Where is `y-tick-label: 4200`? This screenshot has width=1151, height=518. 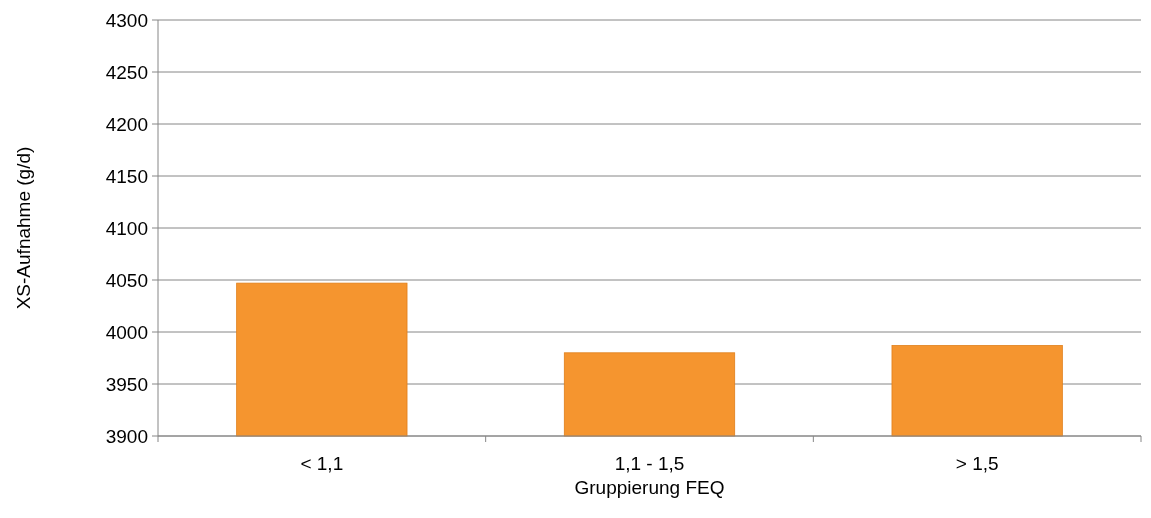
y-tick-label: 4200 is located at coordinates (126, 124).